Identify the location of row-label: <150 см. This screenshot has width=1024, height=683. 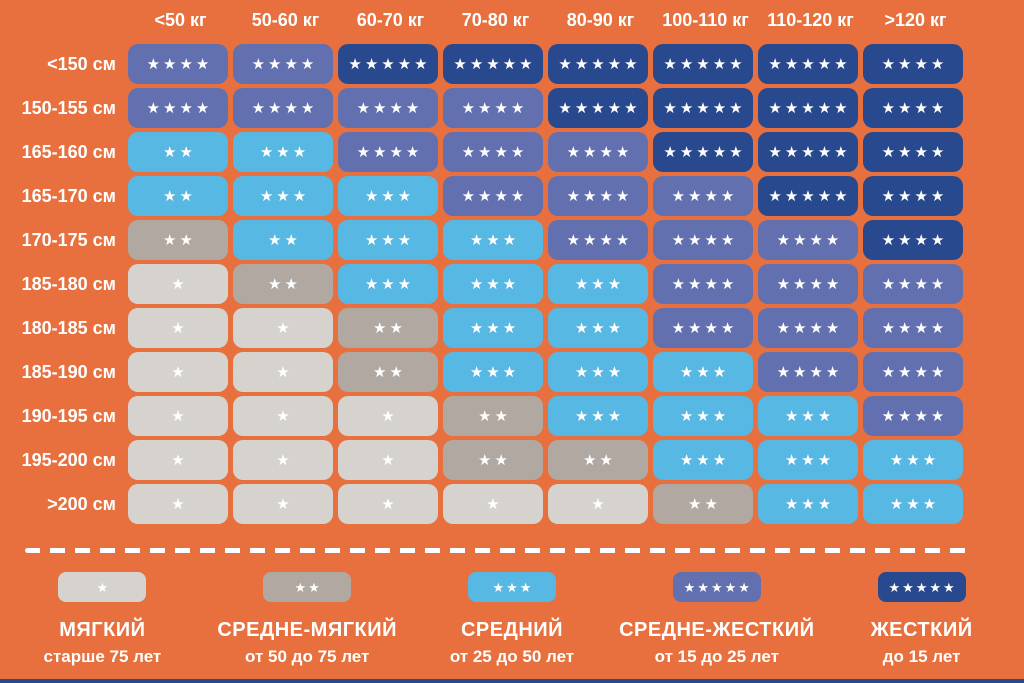
(81, 63).